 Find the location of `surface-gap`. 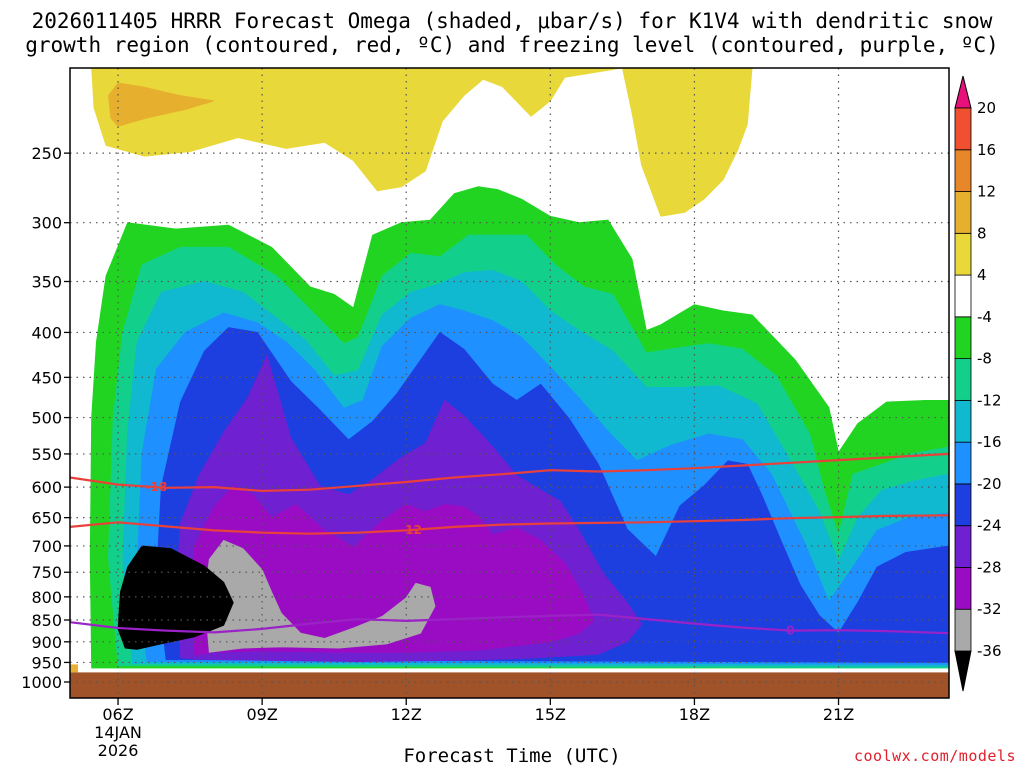

surface-gap is located at coordinates (509, 670).